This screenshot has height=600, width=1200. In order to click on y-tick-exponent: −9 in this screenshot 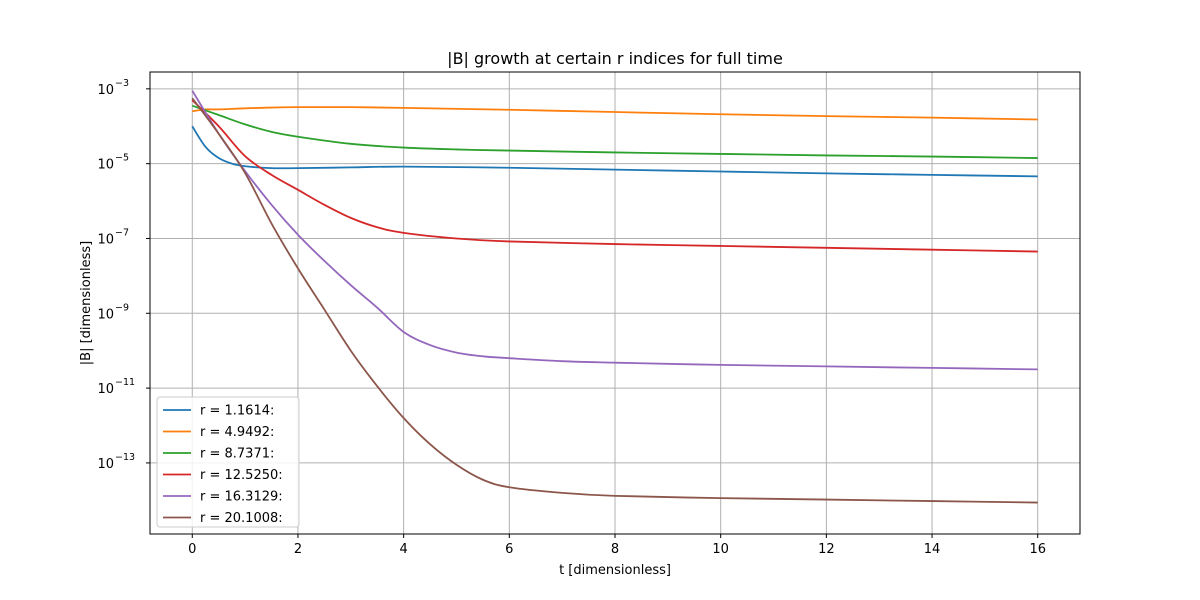, I will do `click(122, 307)`.